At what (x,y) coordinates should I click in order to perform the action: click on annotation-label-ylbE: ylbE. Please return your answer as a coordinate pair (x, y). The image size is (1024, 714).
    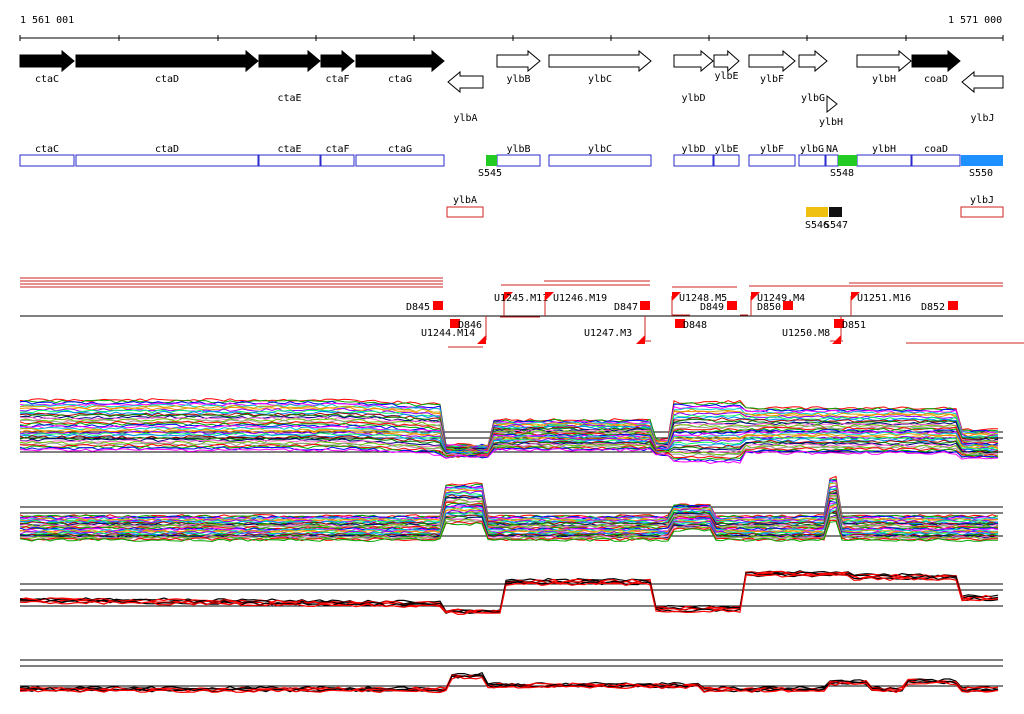
    Looking at the image, I should click on (726, 149).